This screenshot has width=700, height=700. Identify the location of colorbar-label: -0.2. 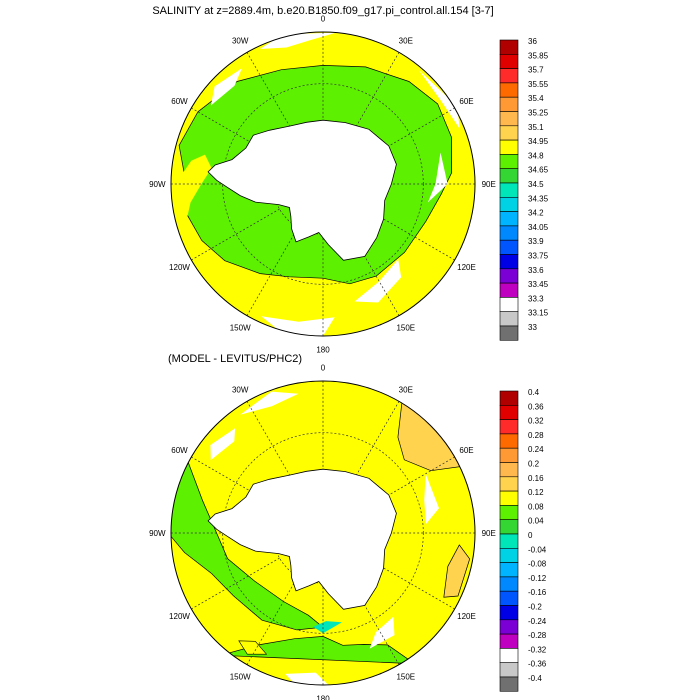
(535, 607).